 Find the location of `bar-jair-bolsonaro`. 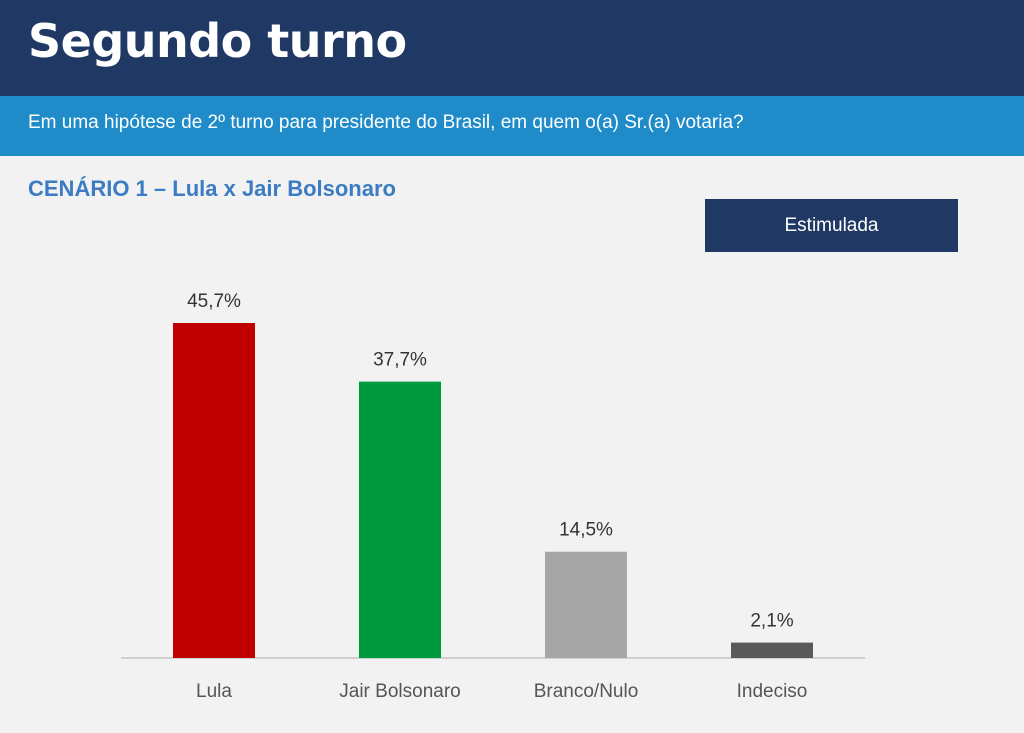

bar-jair-bolsonaro is located at coordinates (400, 519).